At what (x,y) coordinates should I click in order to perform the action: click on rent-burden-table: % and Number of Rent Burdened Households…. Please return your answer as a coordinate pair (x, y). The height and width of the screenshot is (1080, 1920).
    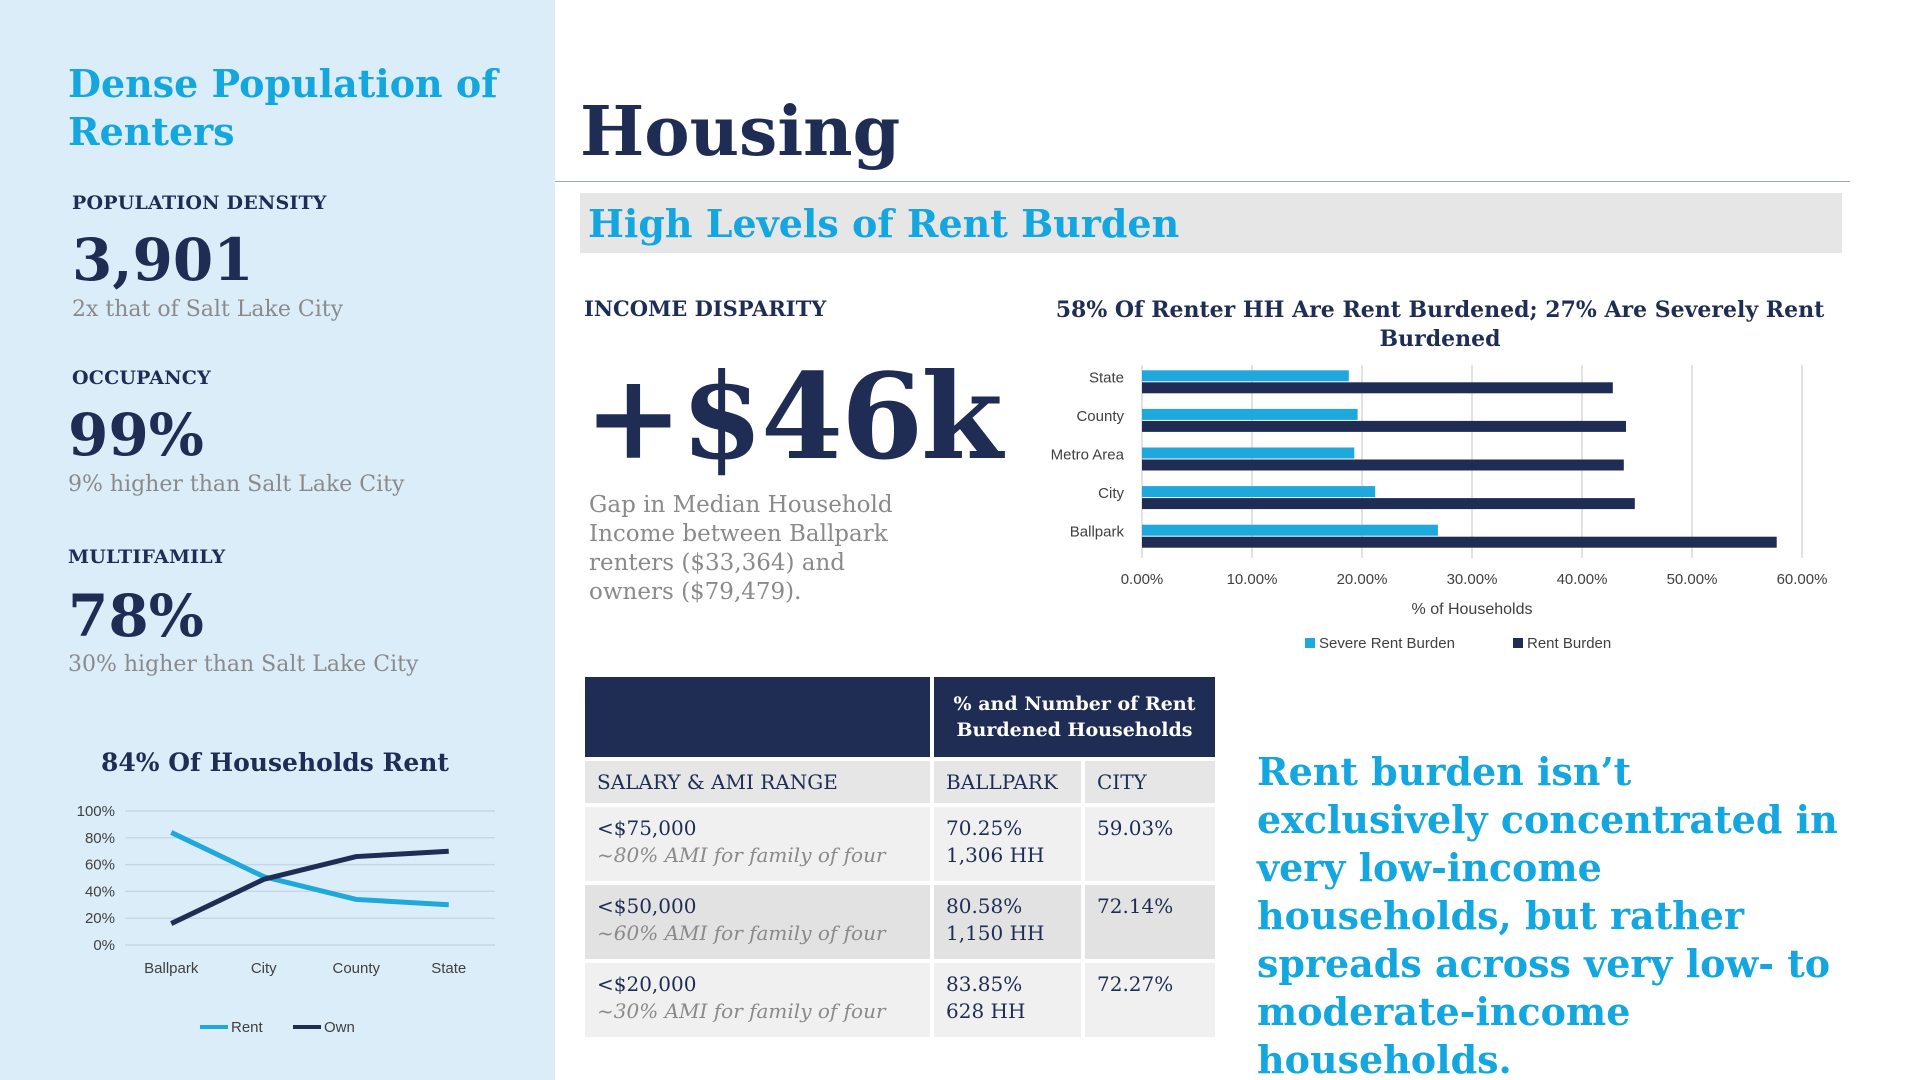
    Looking at the image, I should click on (900, 857).